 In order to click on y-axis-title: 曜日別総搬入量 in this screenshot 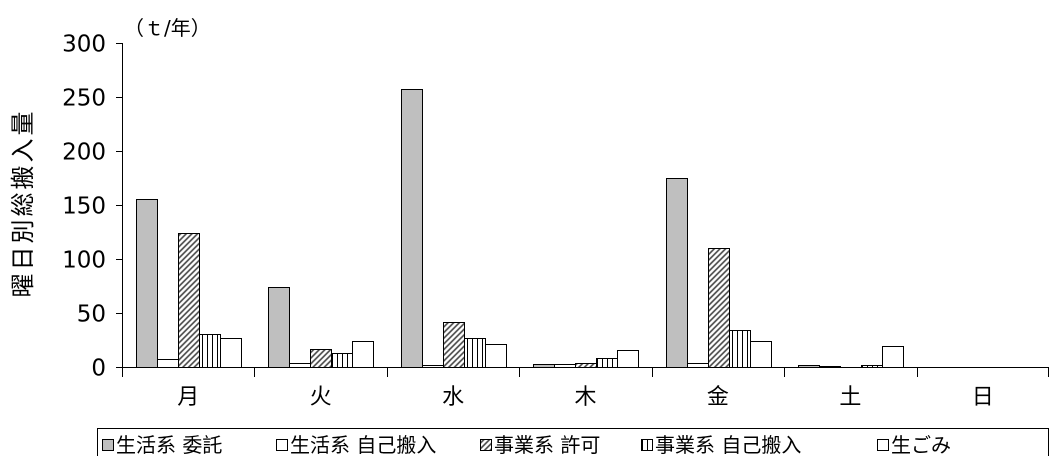, I will do `click(23, 203)`.